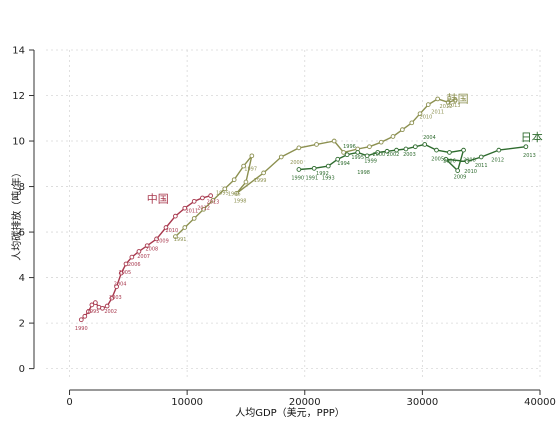  Describe the element at coordinates (449, 162) in the screenshot. I see `year-label-japan: 2006` at that location.